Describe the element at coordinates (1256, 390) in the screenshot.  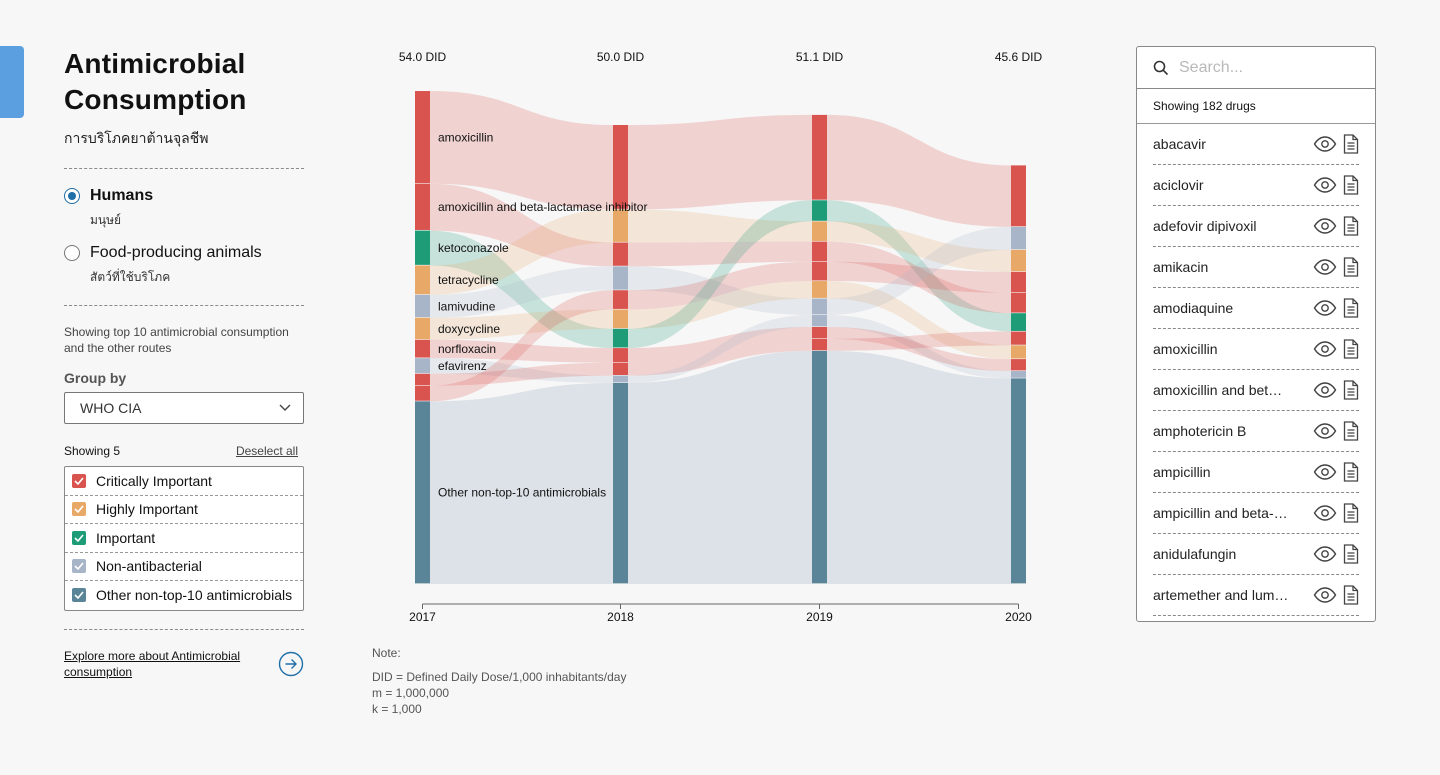
I see `drug-list-item: amoxicillin and beta-lactamase inhibitor` at that location.